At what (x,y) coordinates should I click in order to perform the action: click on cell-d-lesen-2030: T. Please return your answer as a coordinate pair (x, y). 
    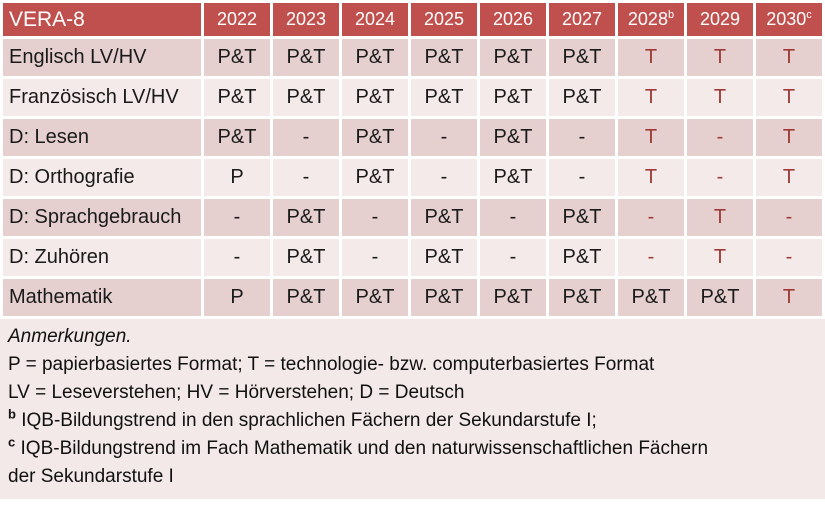
    Looking at the image, I should click on (789, 137).